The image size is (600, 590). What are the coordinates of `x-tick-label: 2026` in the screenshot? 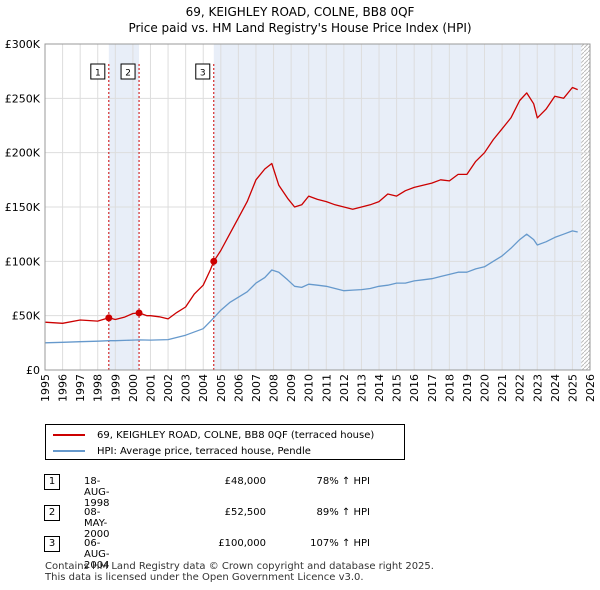 It's located at (590, 388).